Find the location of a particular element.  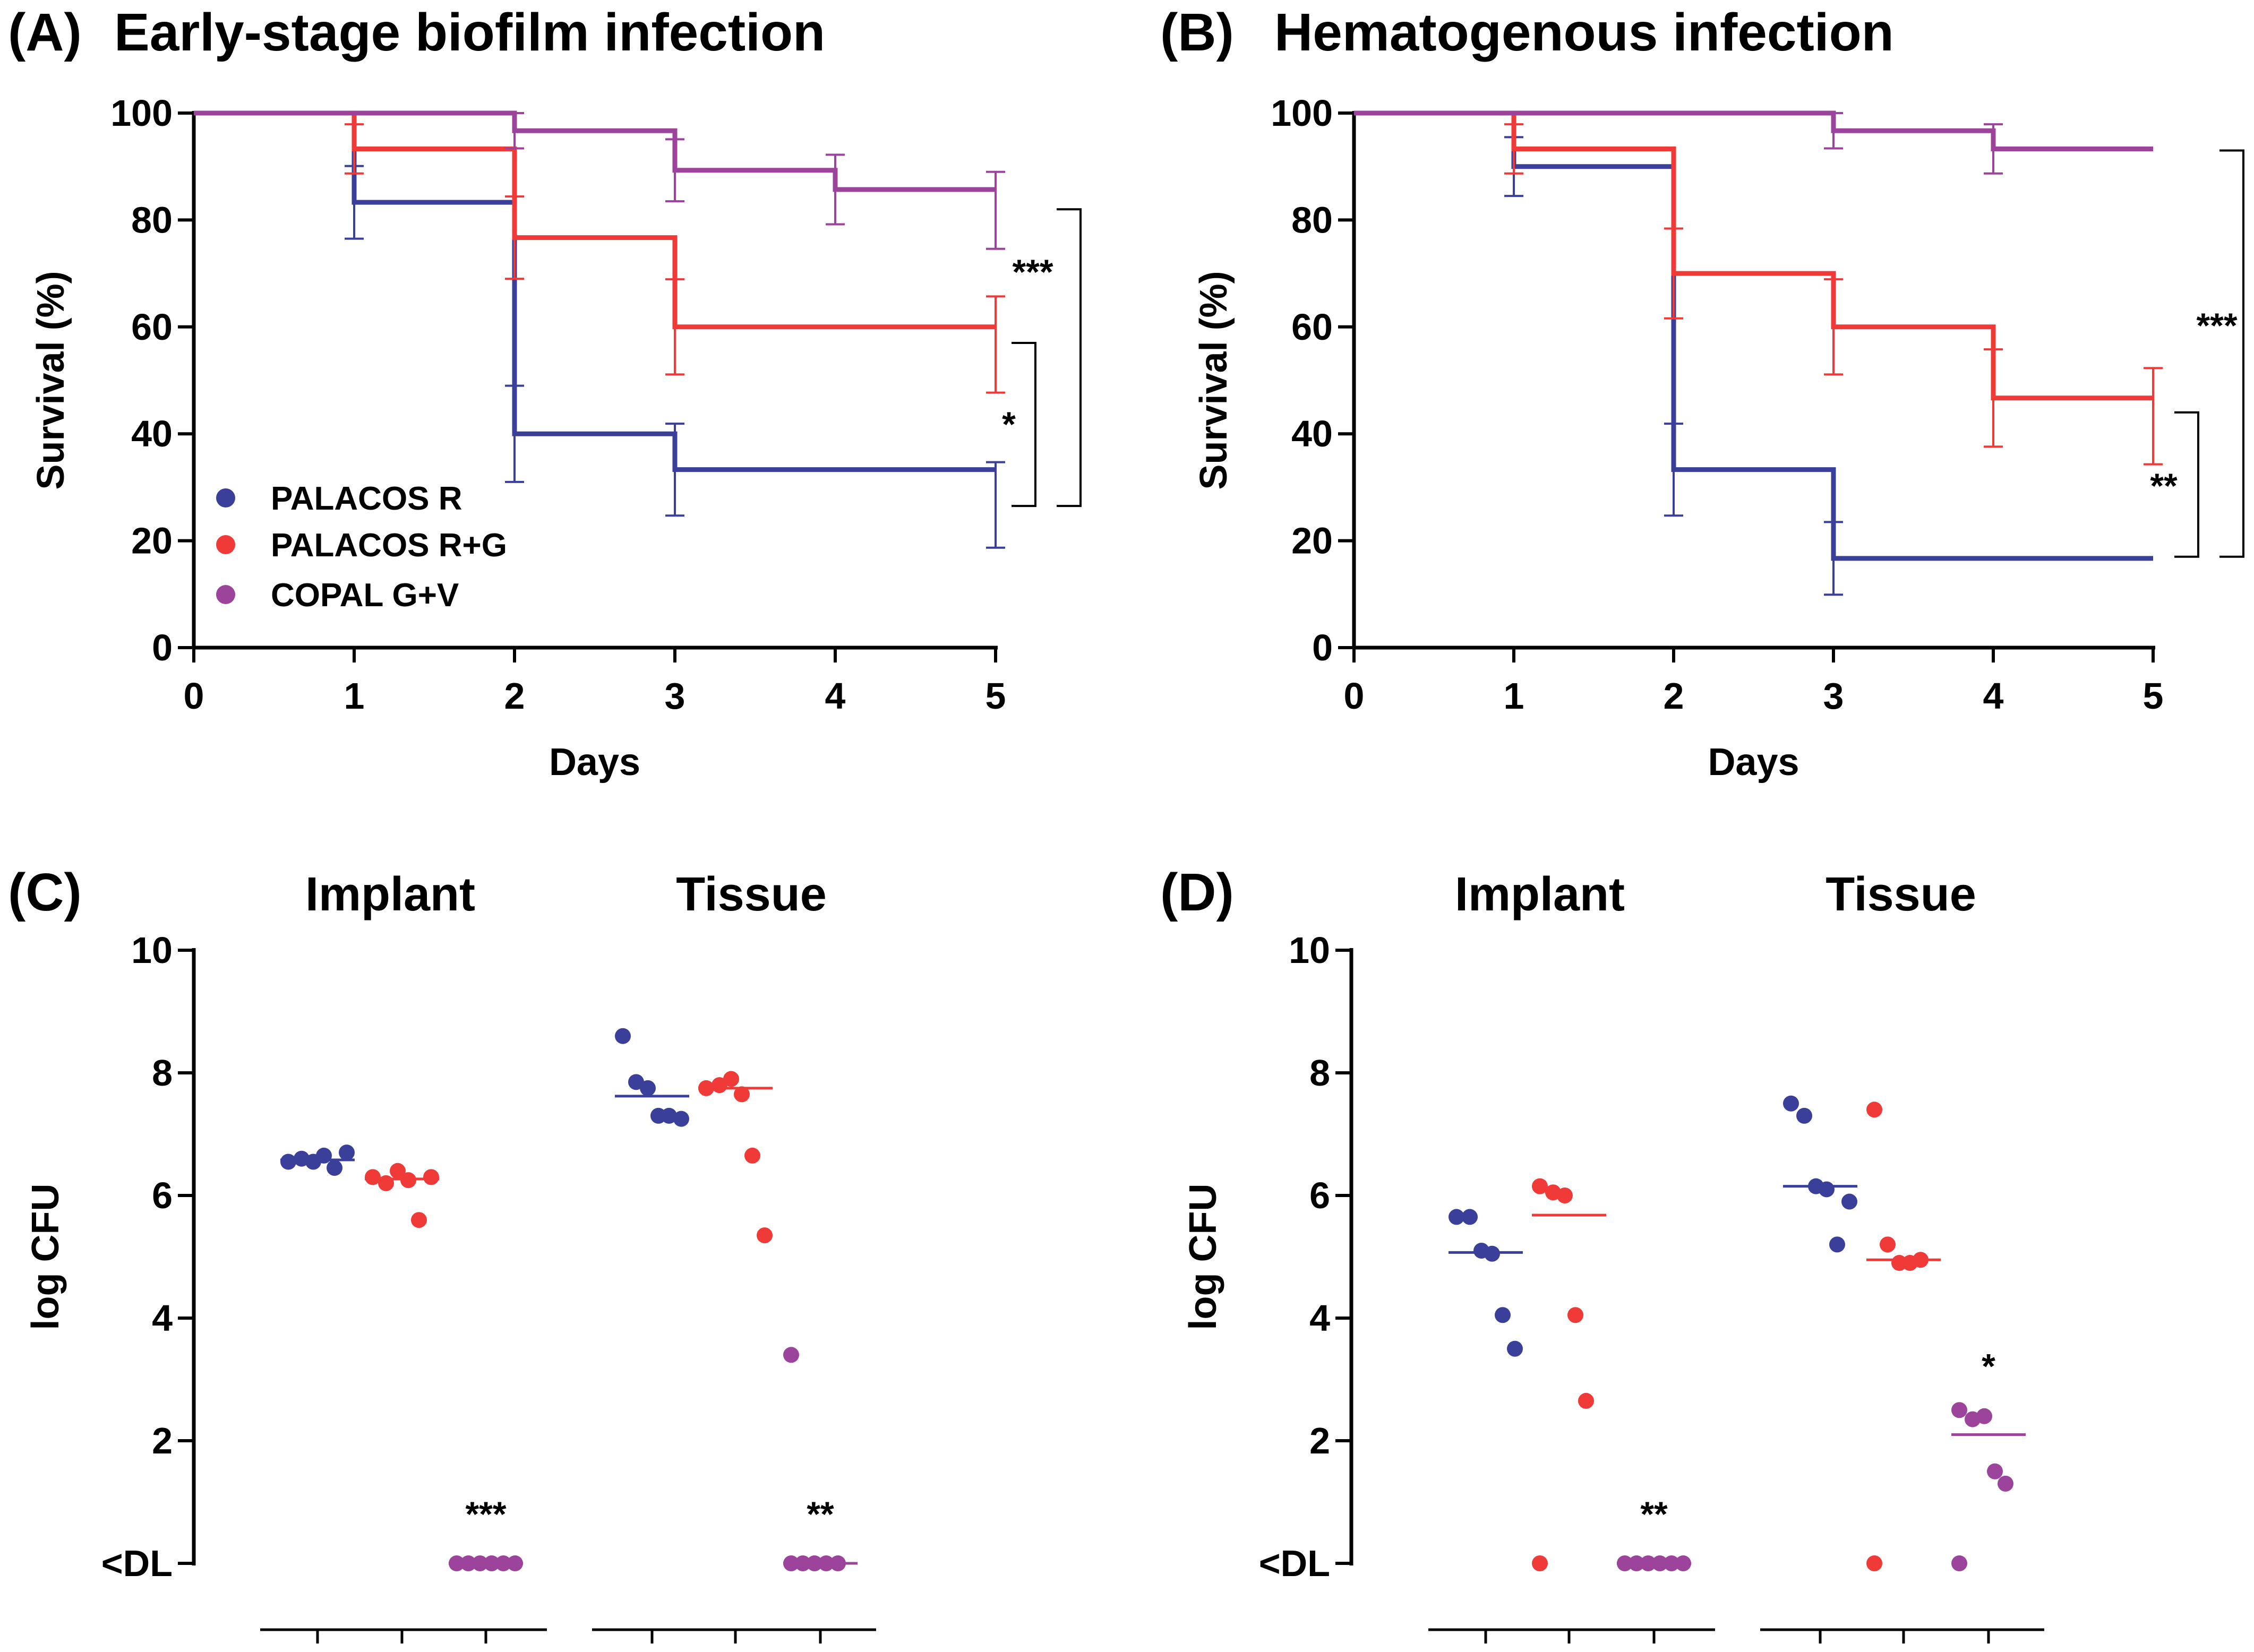

legend-label: PALACOS R+G is located at coordinates (389, 545).